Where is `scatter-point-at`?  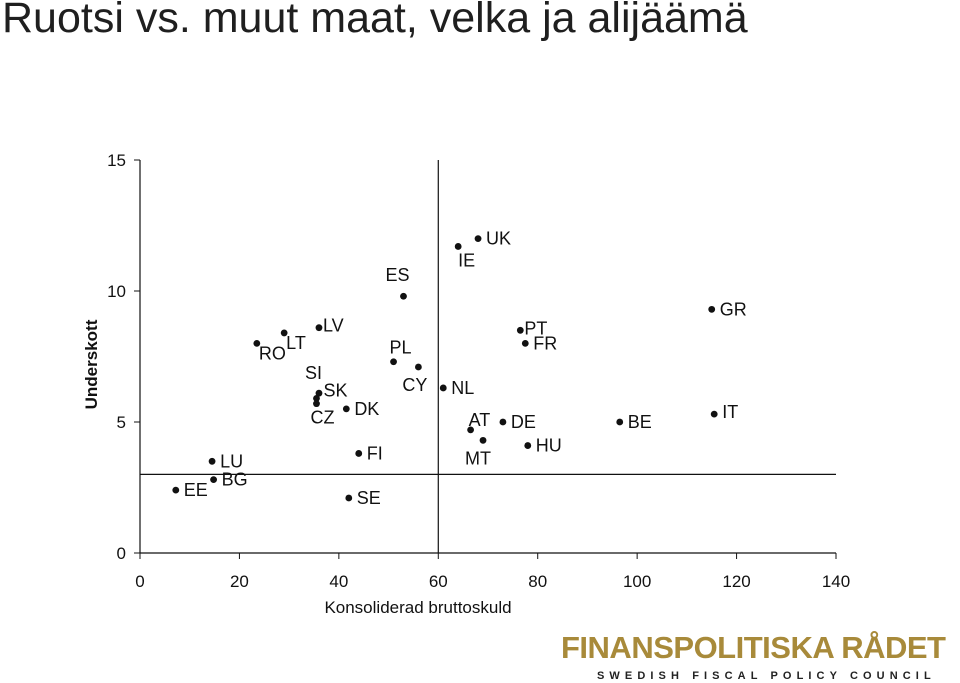 scatter-point-at is located at coordinates (470, 430).